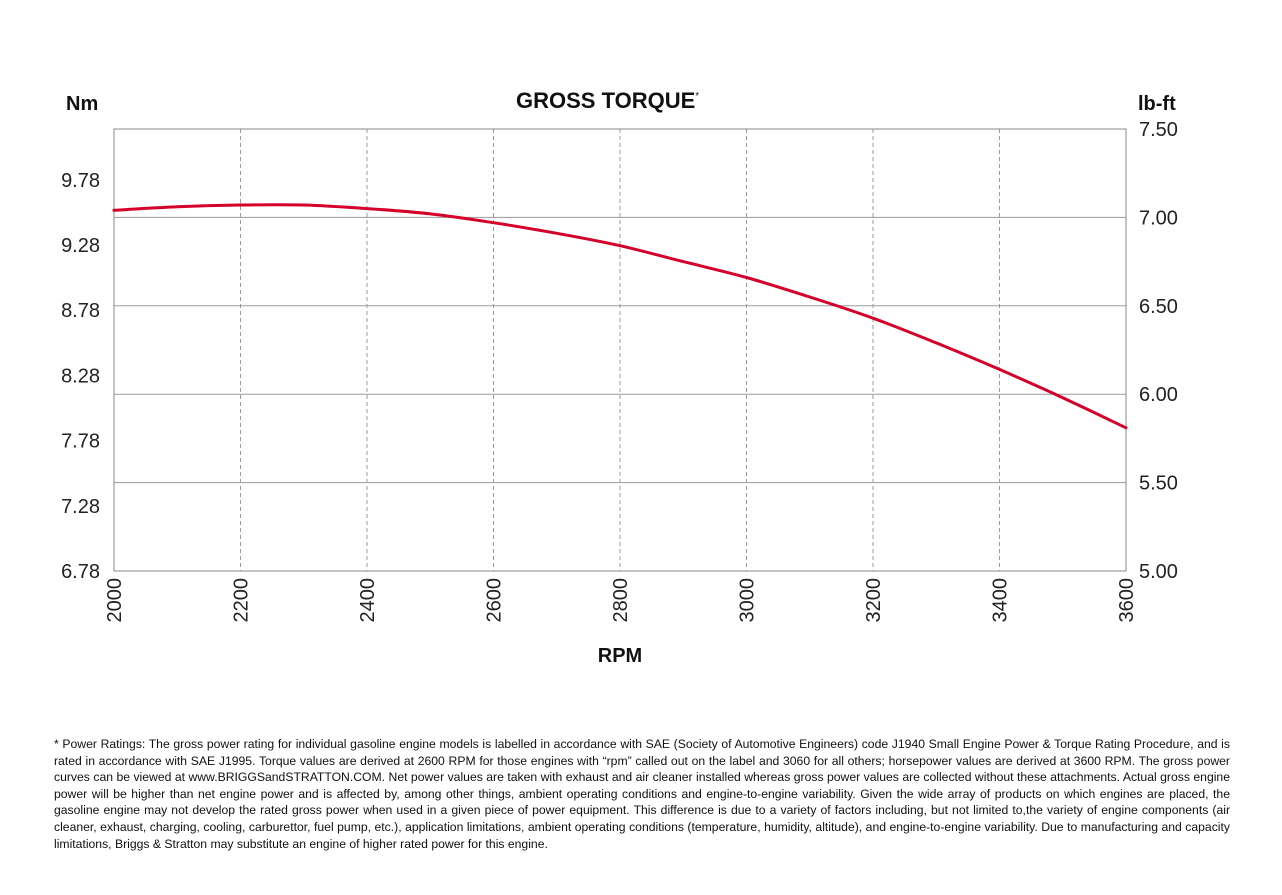  What do you see at coordinates (1157, 104) in the screenshot?
I see `right-axis-unit: lb-ft` at bounding box center [1157, 104].